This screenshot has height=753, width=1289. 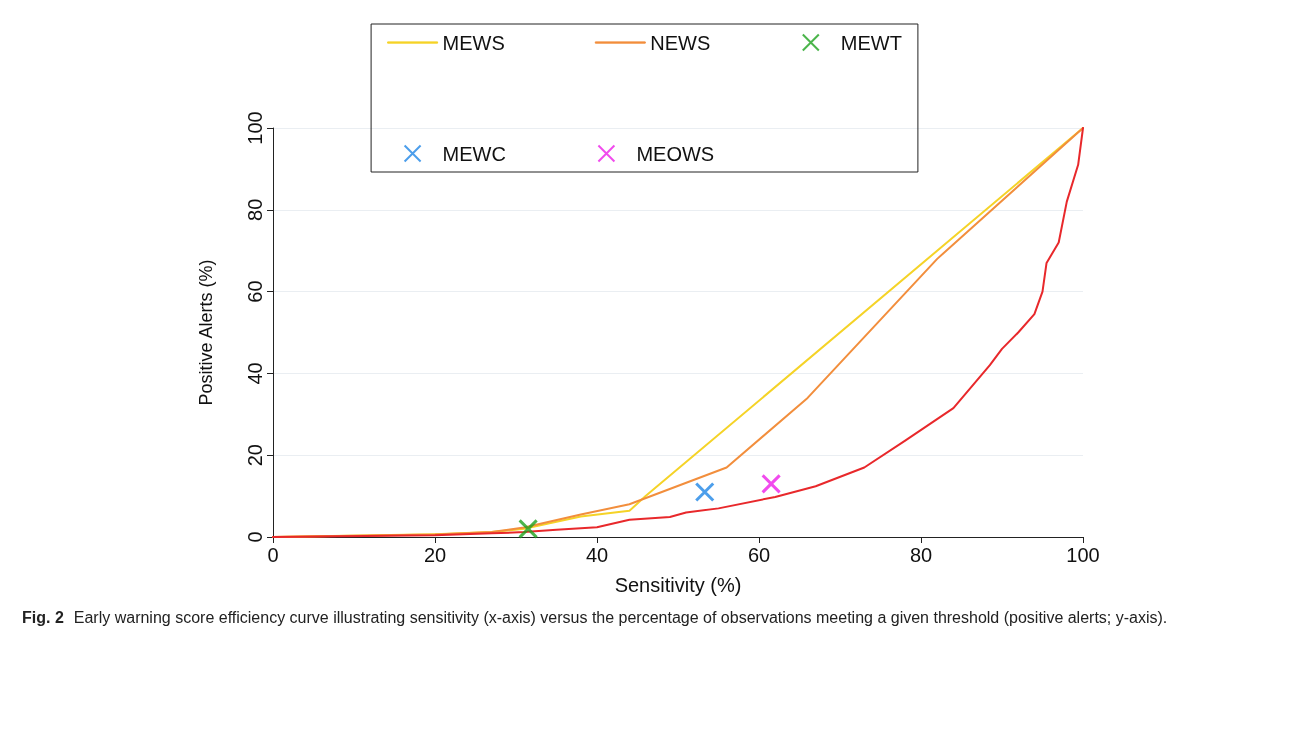 What do you see at coordinates (1083, 555) in the screenshot?
I see `x-tick-label: 100` at bounding box center [1083, 555].